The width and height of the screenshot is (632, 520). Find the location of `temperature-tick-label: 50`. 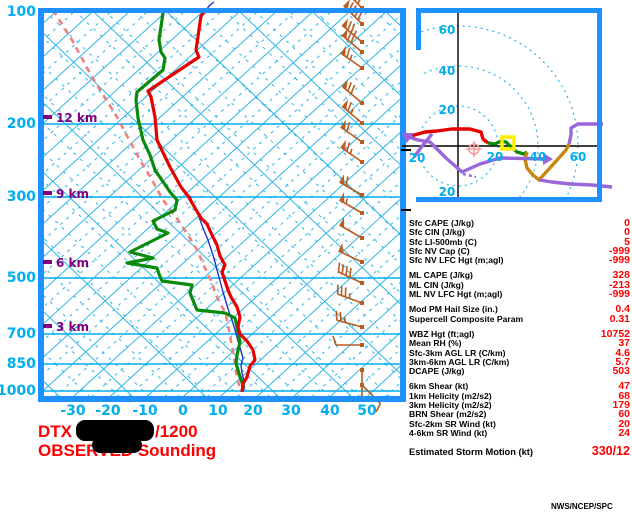

temperature-tick-label: 50 is located at coordinates (367, 411).